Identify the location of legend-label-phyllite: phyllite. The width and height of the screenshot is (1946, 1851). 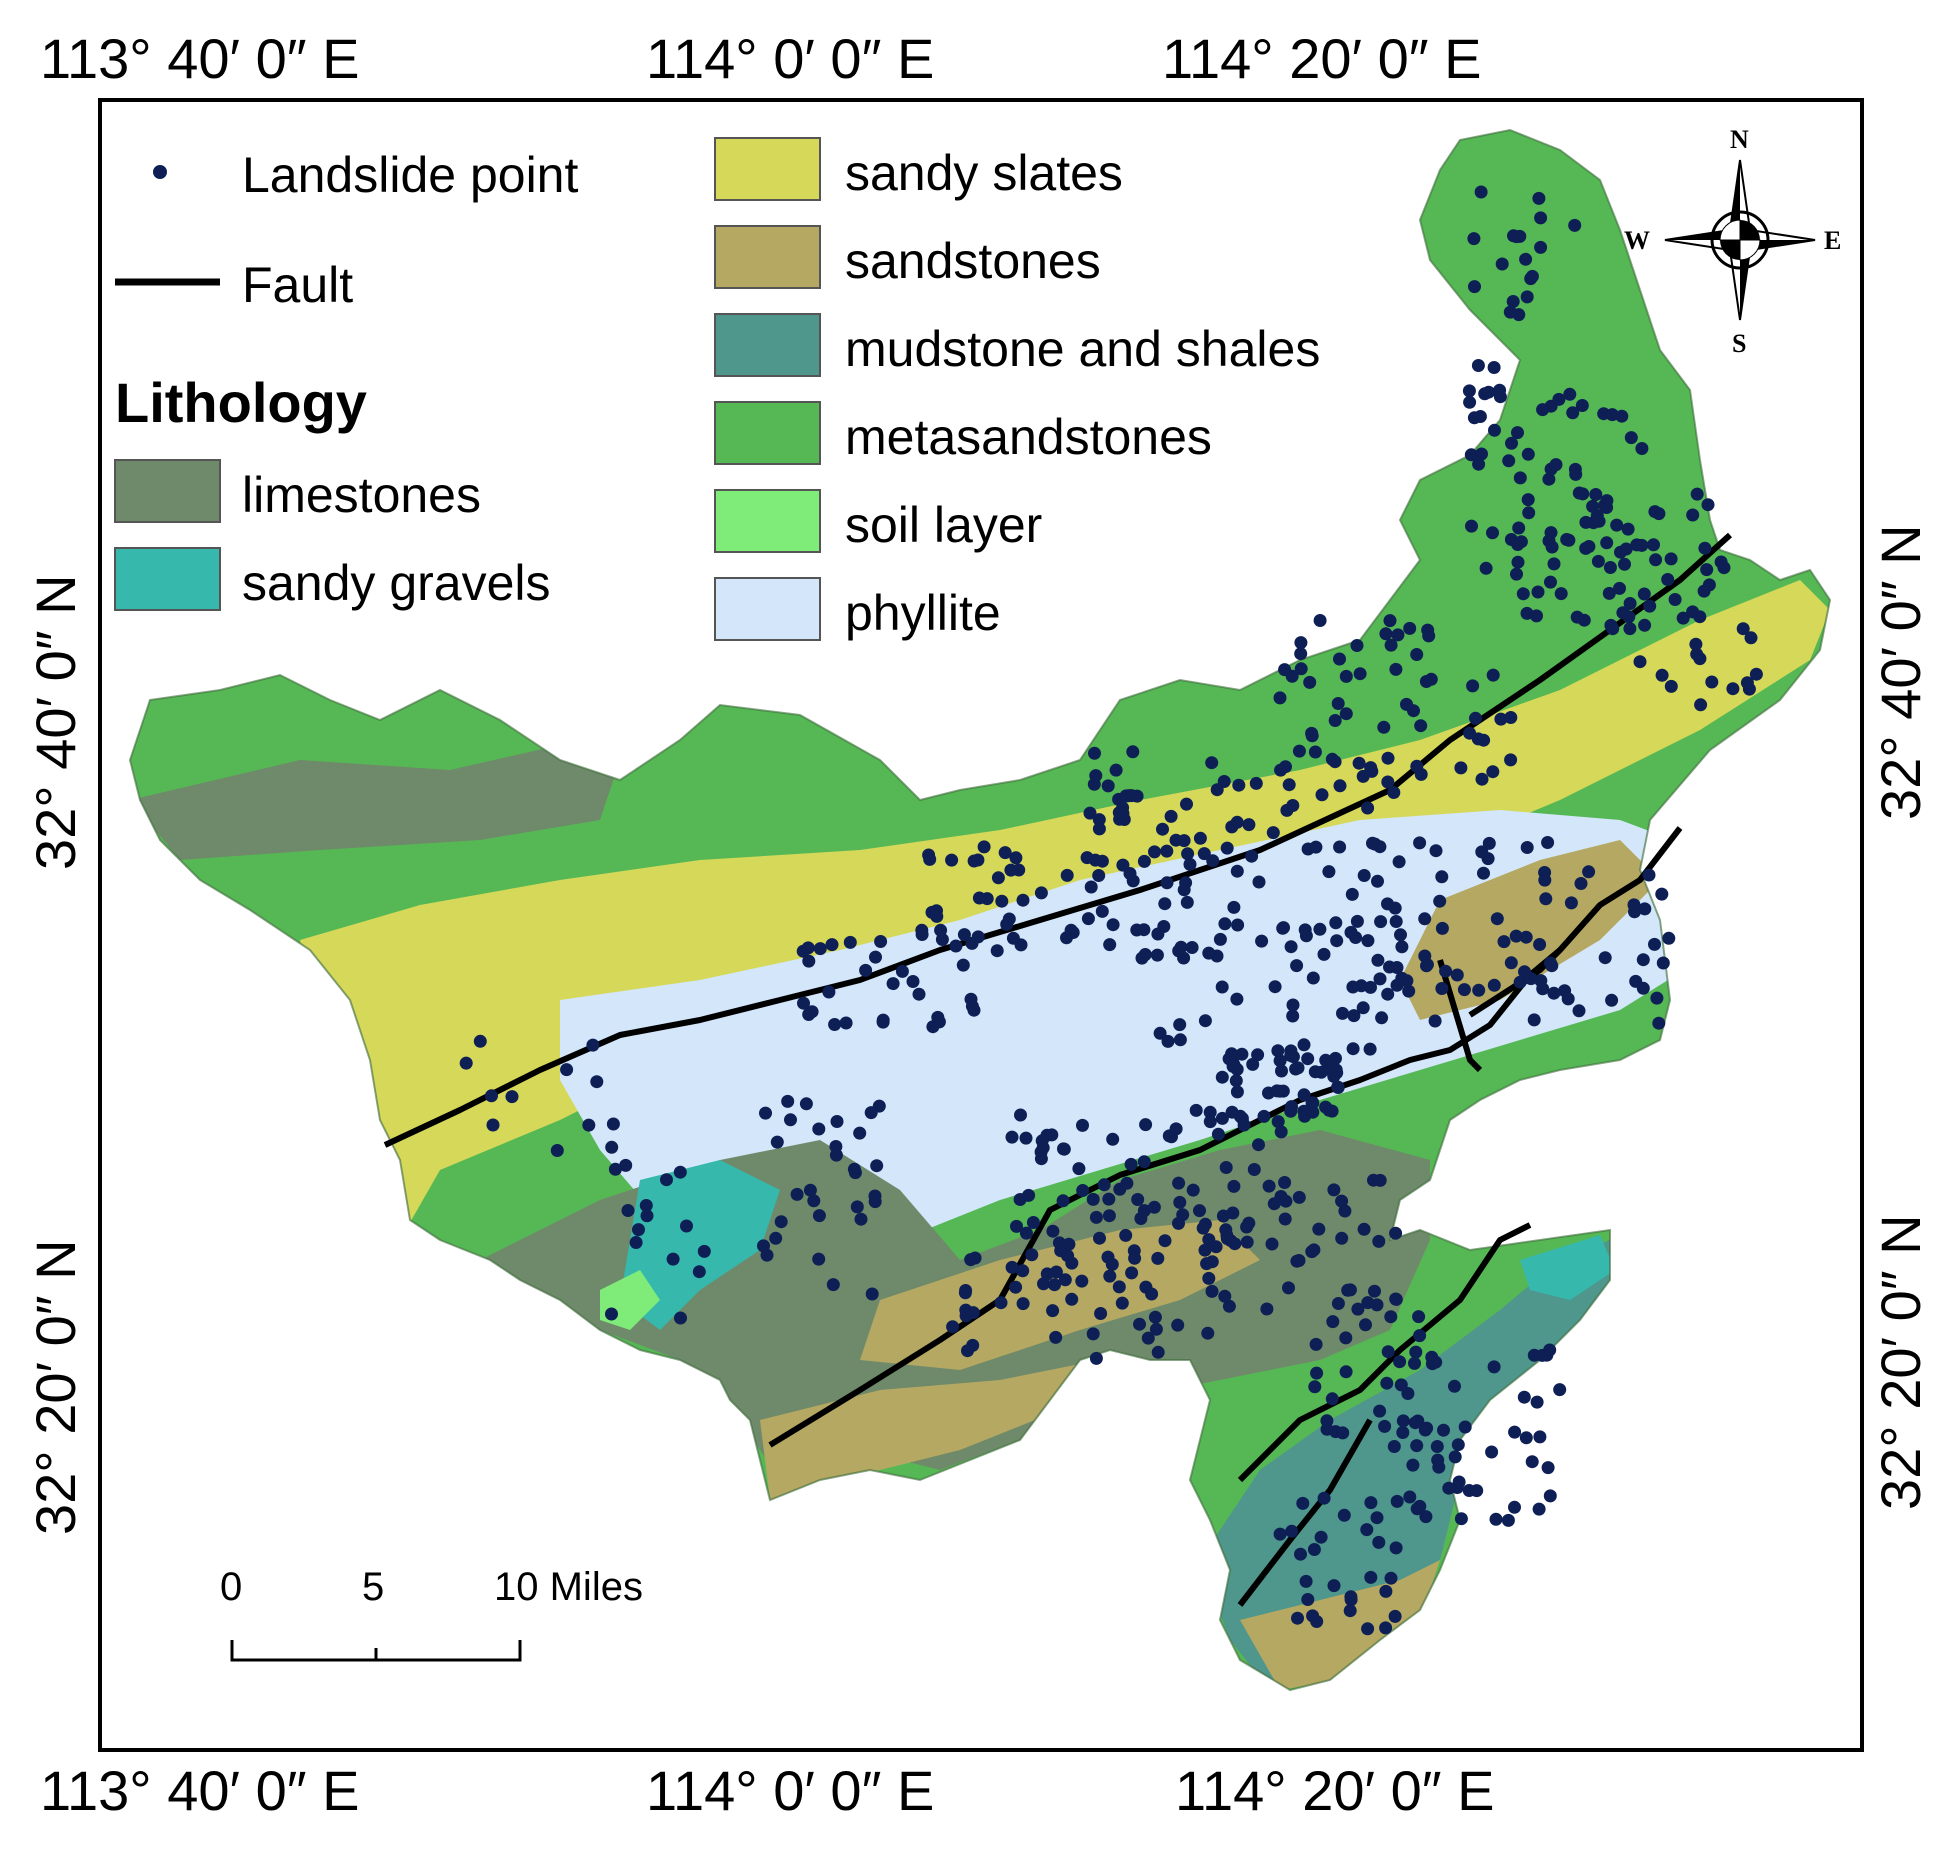
(923, 613).